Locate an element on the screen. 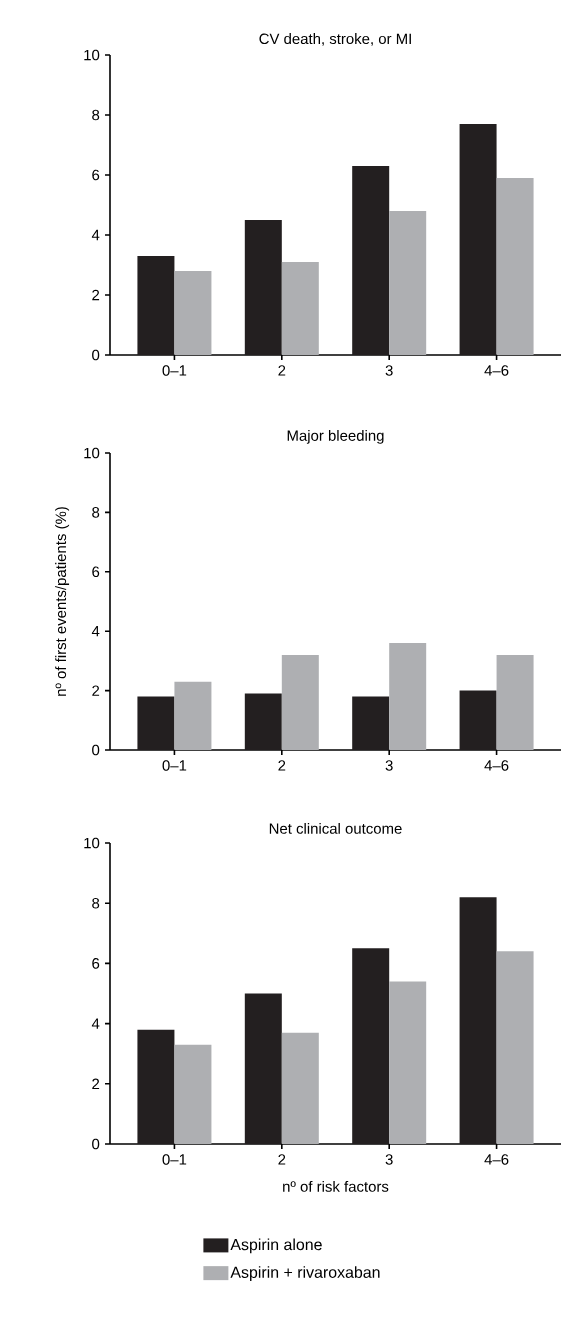 Image resolution: width=583 pixels, height=1326 pixels. legend-label: Aspirin + rivaroxaban is located at coordinates (305, 1274).